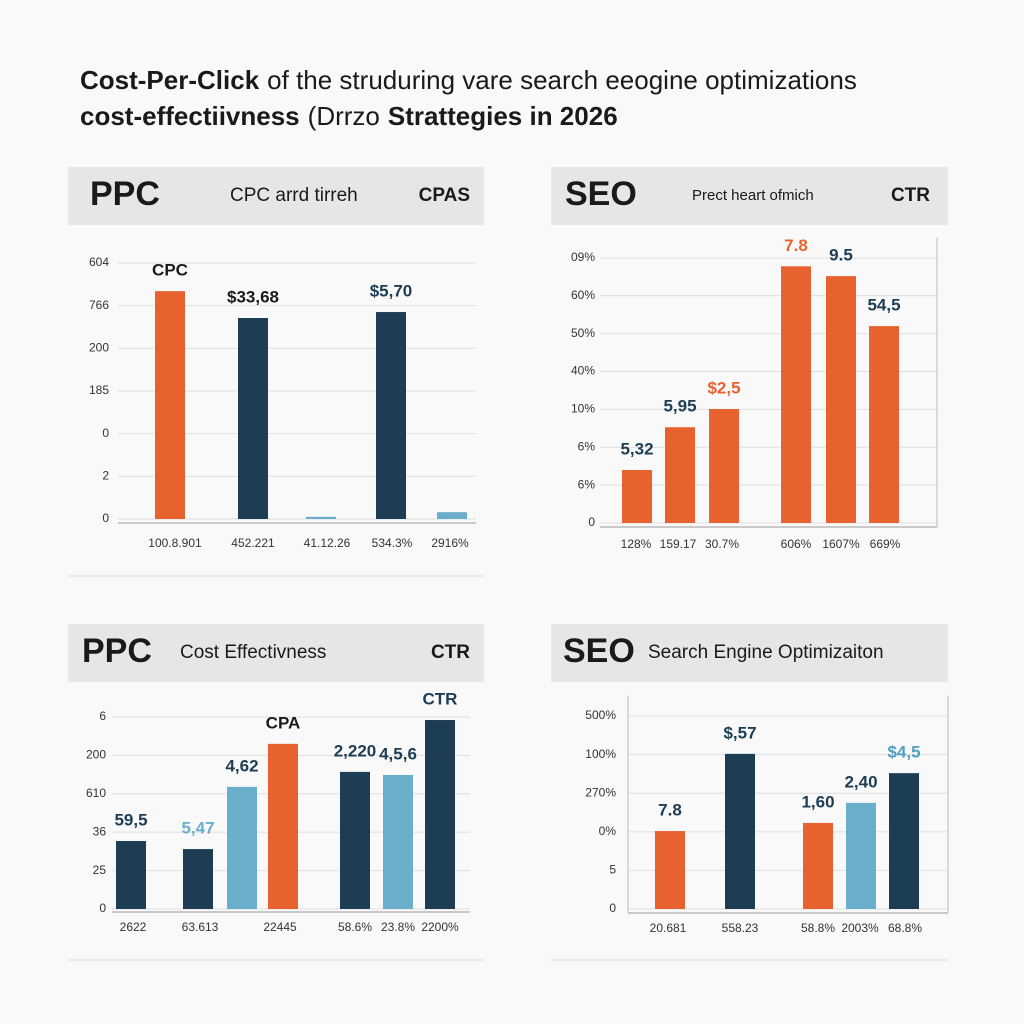 This screenshot has width=1024, height=1024. What do you see at coordinates (722, 544) in the screenshot?
I see `x-tick-label: 30.7%` at bounding box center [722, 544].